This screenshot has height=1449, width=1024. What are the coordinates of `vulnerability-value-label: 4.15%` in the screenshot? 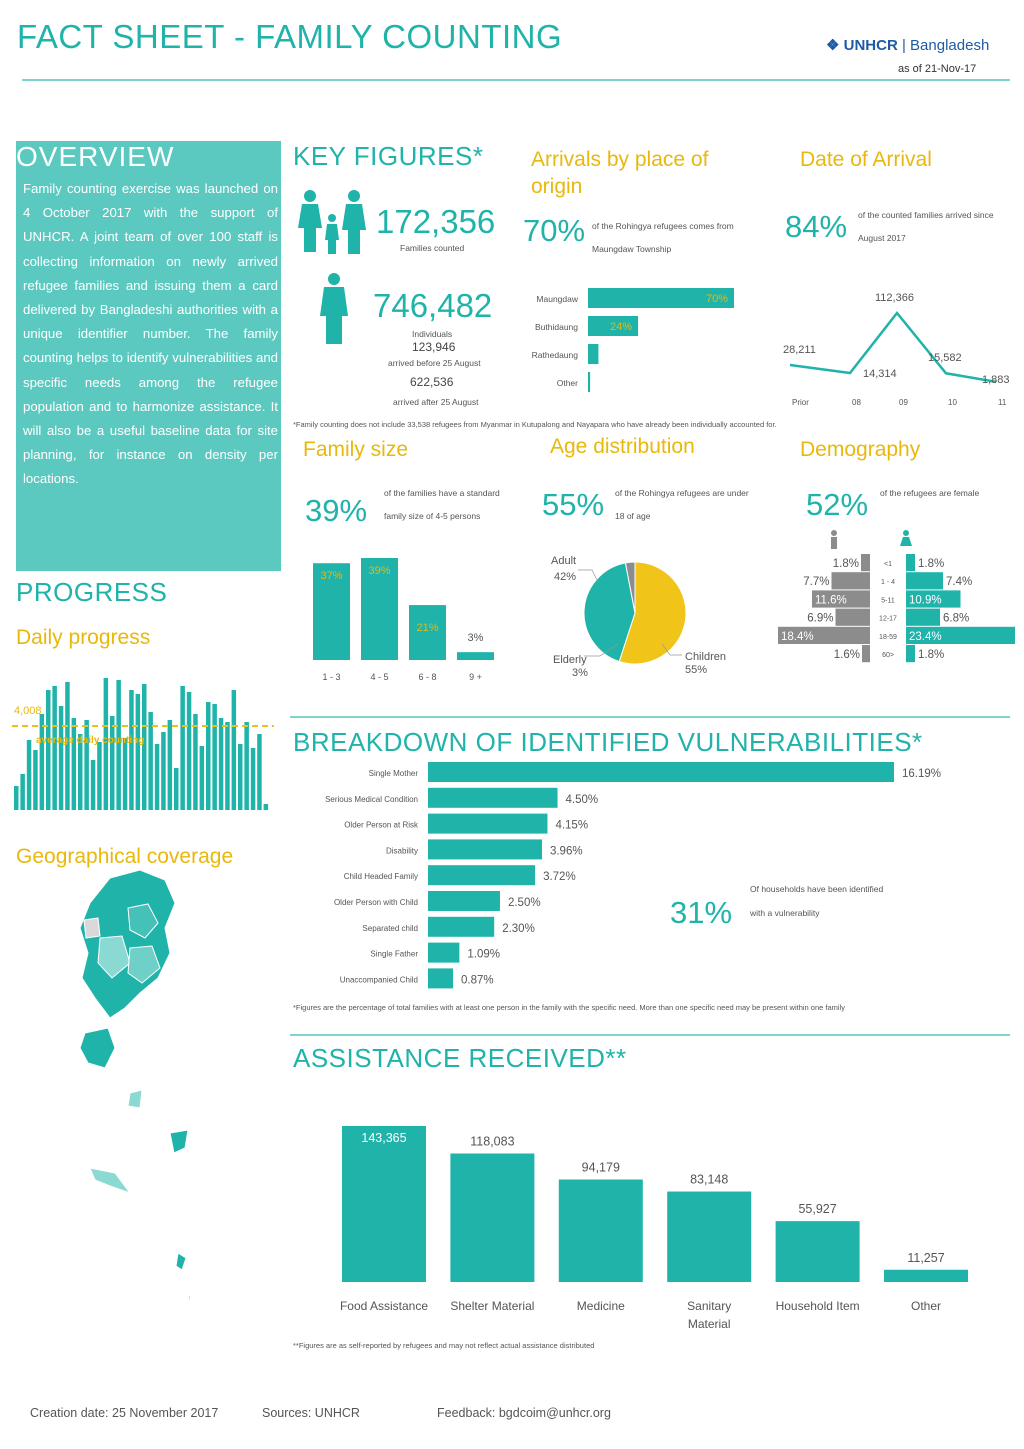 It's located at (571, 826).